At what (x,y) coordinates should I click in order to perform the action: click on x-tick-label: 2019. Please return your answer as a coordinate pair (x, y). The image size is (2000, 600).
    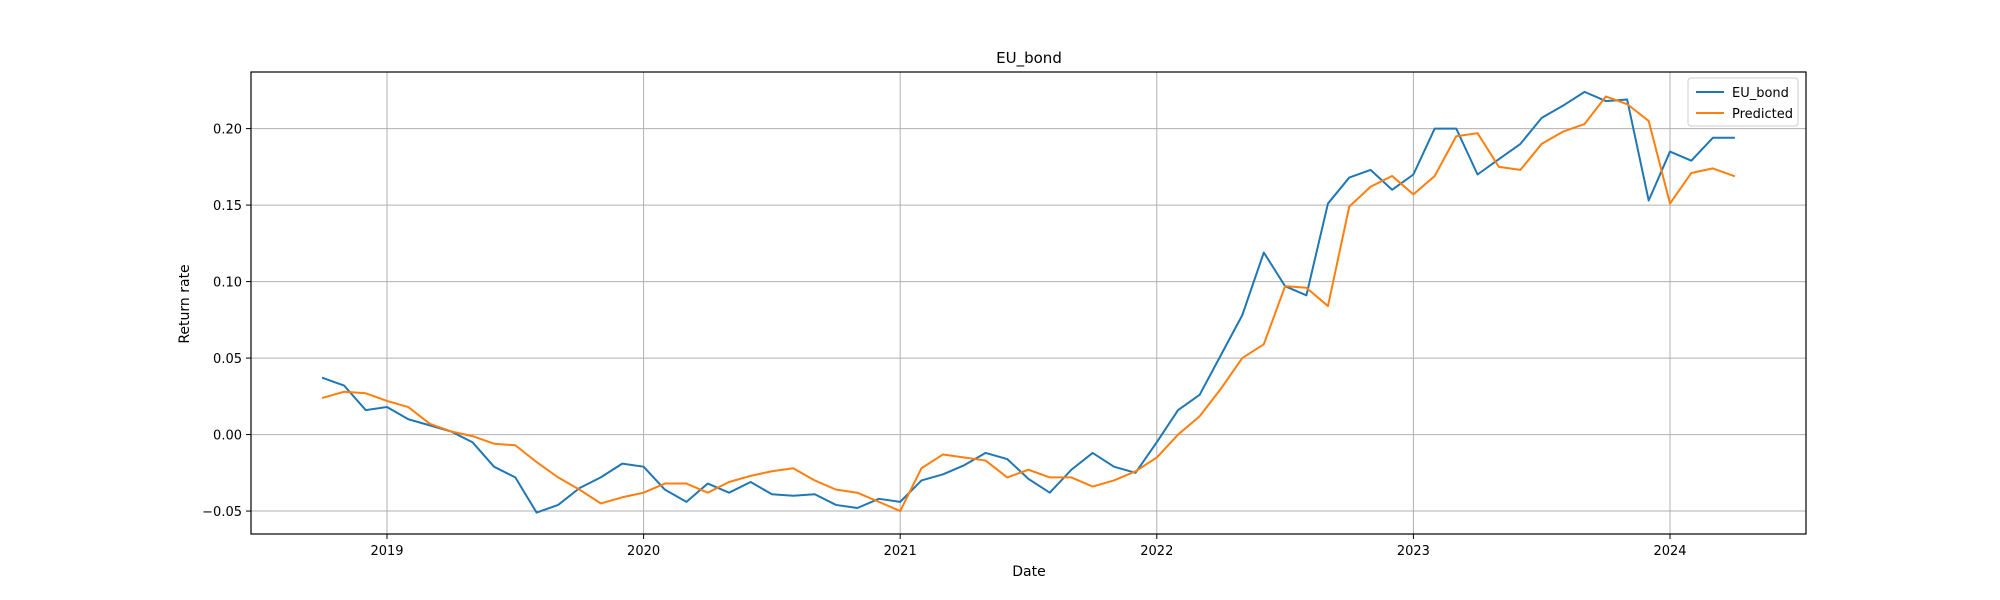
    Looking at the image, I should click on (386, 551).